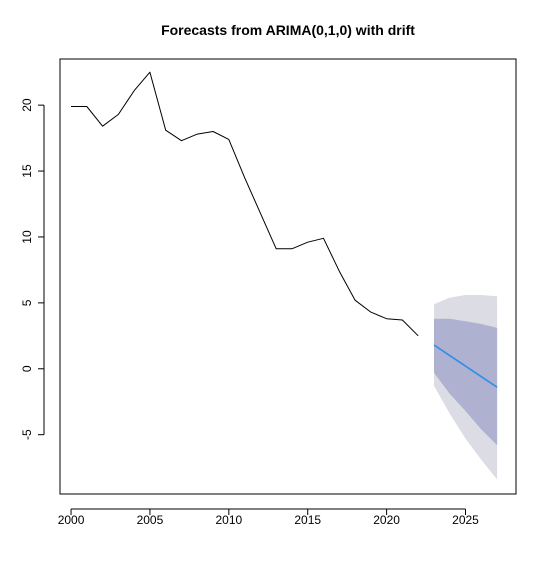 This screenshot has height=569, width=547. I want to click on x-tick-label: 2010, so click(228, 520).